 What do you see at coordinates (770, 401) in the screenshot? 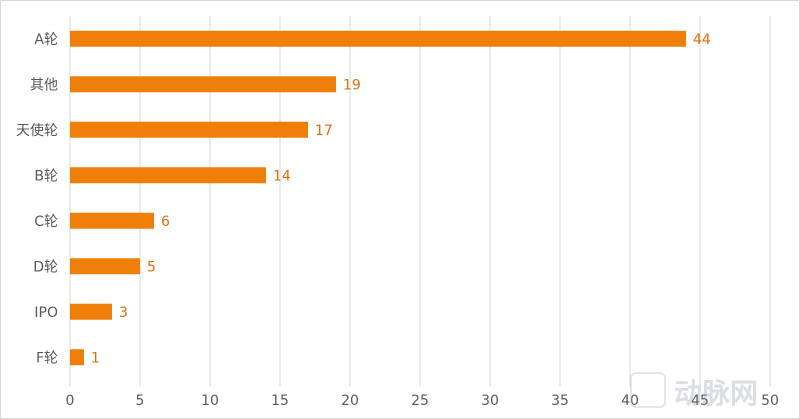
I see `x-tick-label: 50` at bounding box center [770, 401].